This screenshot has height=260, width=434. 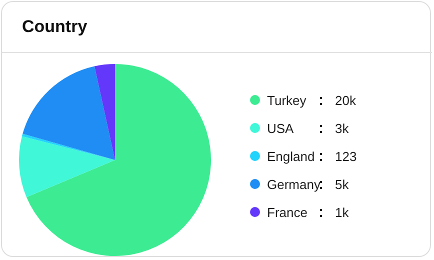 What do you see at coordinates (345, 100) in the screenshot?
I see `data-label: 20k` at bounding box center [345, 100].